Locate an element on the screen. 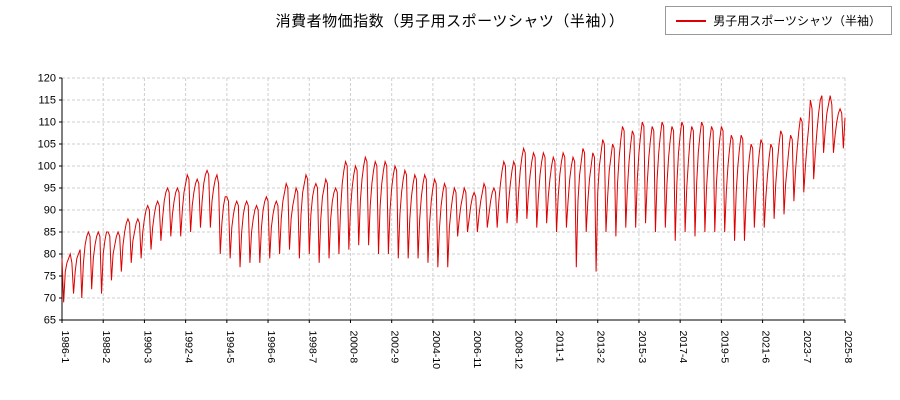 The width and height of the screenshot is (900, 400). x-tick-label: 1992-4 is located at coordinates (189, 347).